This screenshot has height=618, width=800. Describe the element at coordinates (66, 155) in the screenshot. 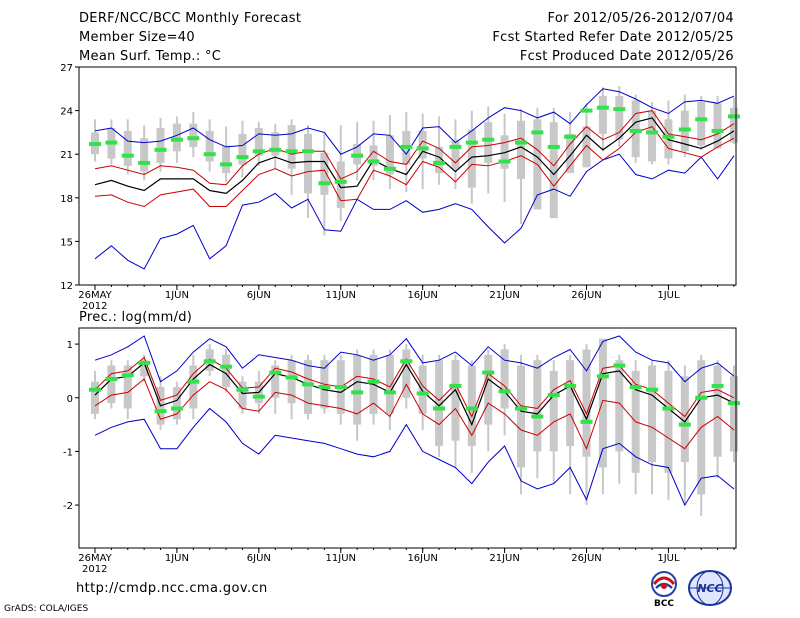

I see `temperature-ytick-label: 21` at that location.